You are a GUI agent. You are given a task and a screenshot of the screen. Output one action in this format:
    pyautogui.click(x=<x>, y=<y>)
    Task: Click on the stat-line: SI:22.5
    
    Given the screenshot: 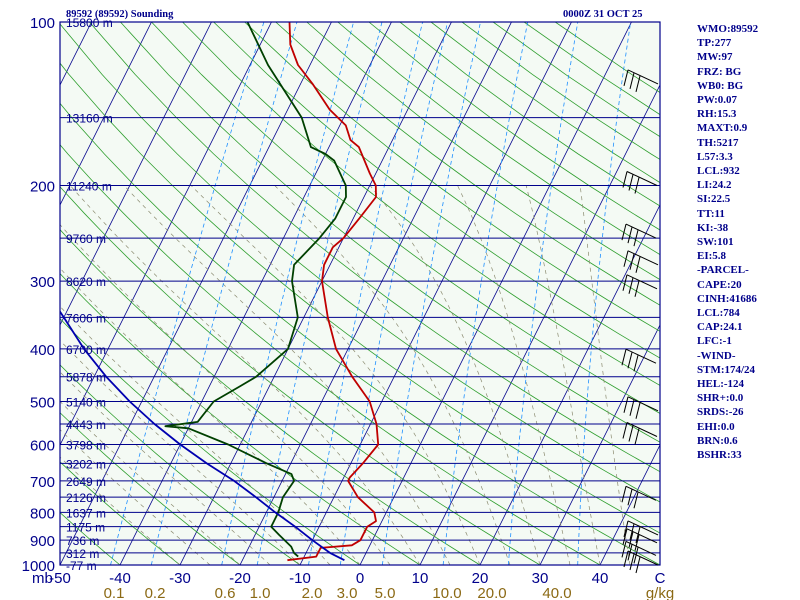 What is the action you would take?
    pyautogui.click(x=714, y=199)
    